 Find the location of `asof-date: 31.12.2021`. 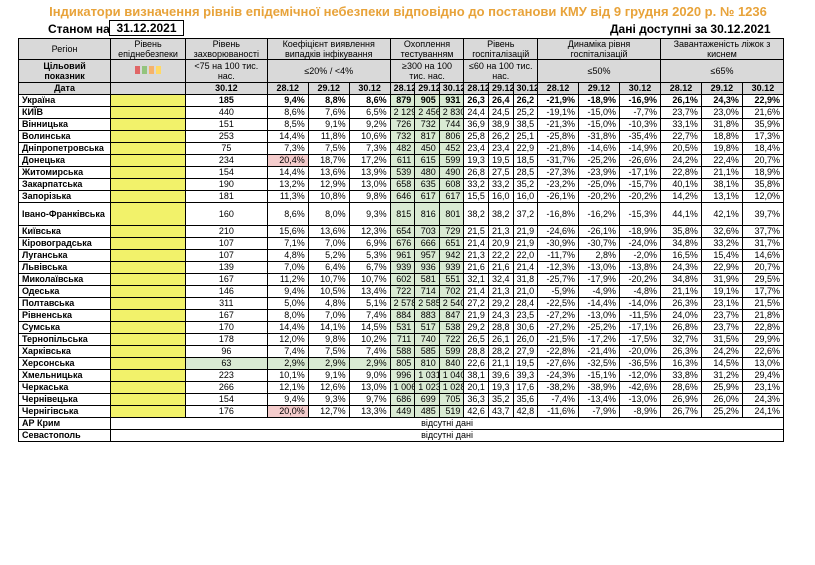

asof-date: 31.12.2021 is located at coordinates (146, 28).